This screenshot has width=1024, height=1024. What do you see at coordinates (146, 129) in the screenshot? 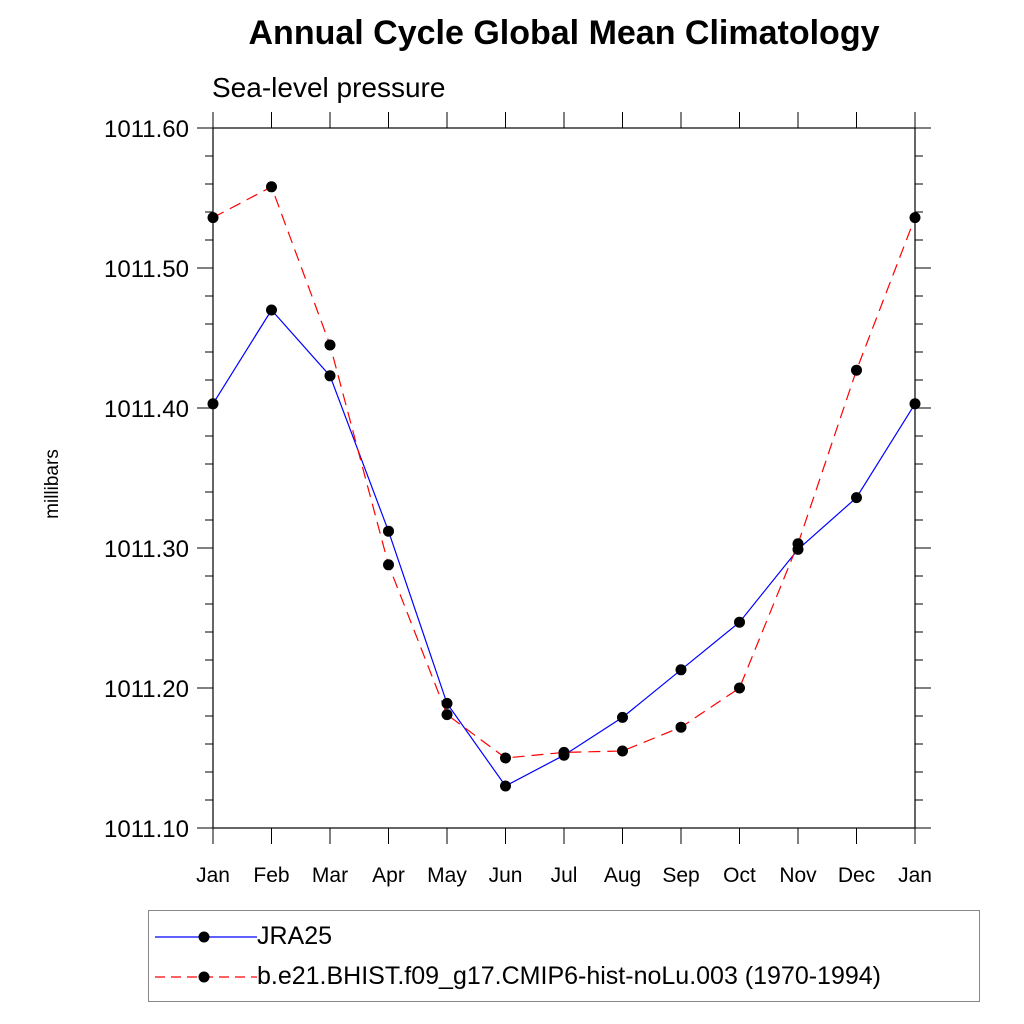
I see `y-tick-label: 1011.60` at bounding box center [146, 129].